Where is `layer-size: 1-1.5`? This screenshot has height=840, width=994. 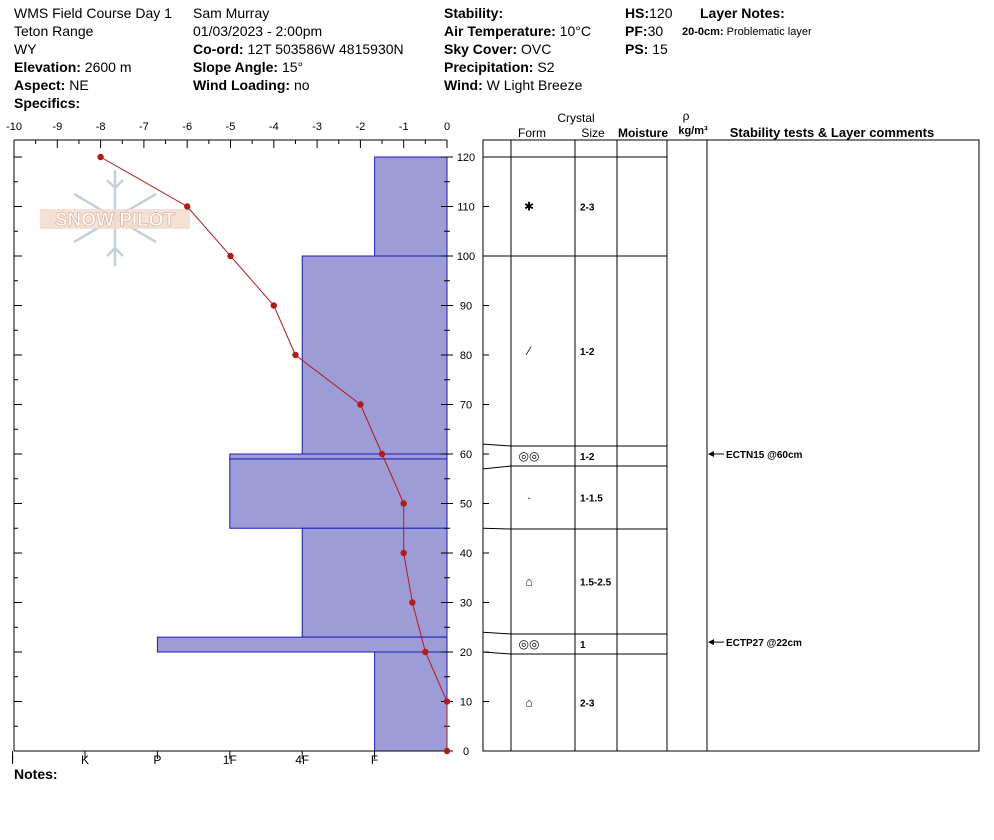
layer-size: 1-1.5 is located at coordinates (591, 499).